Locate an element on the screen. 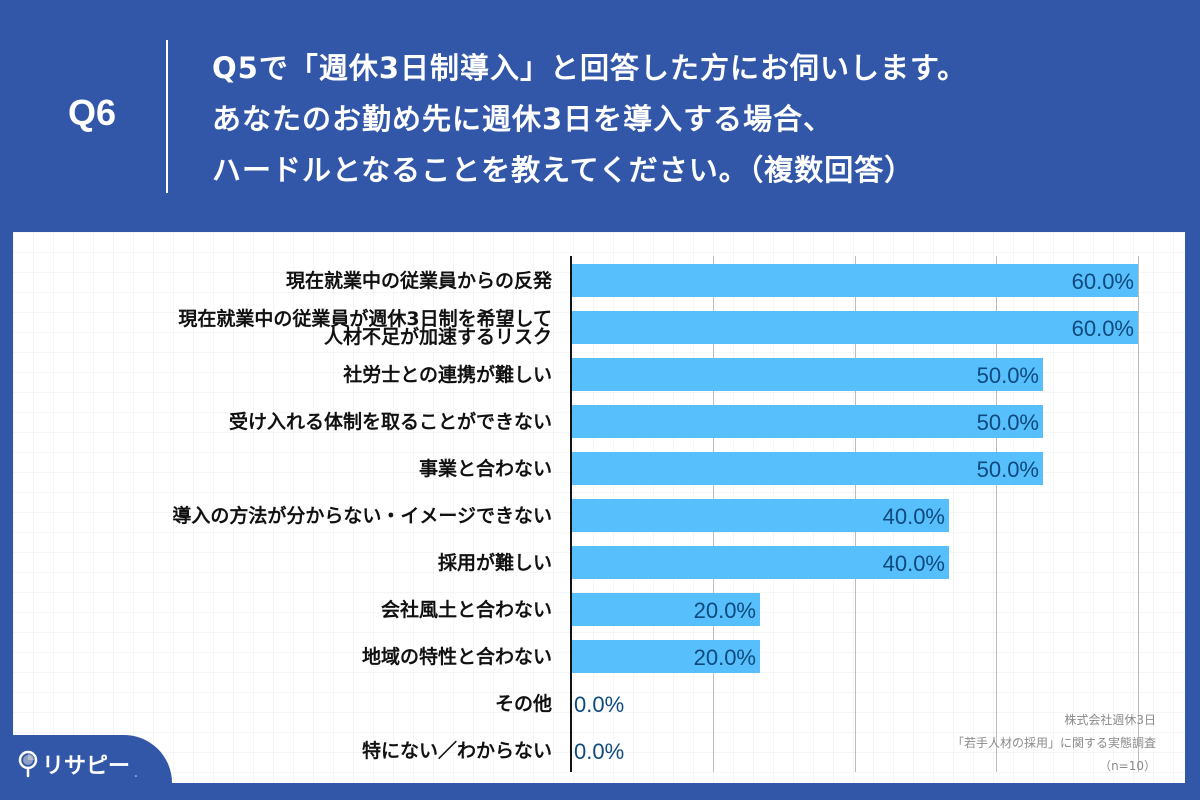 The width and height of the screenshot is (1200, 800). question-line: Q5で「週休3日制導入」と回答した方にお伺いします。 is located at coordinates (590, 68).